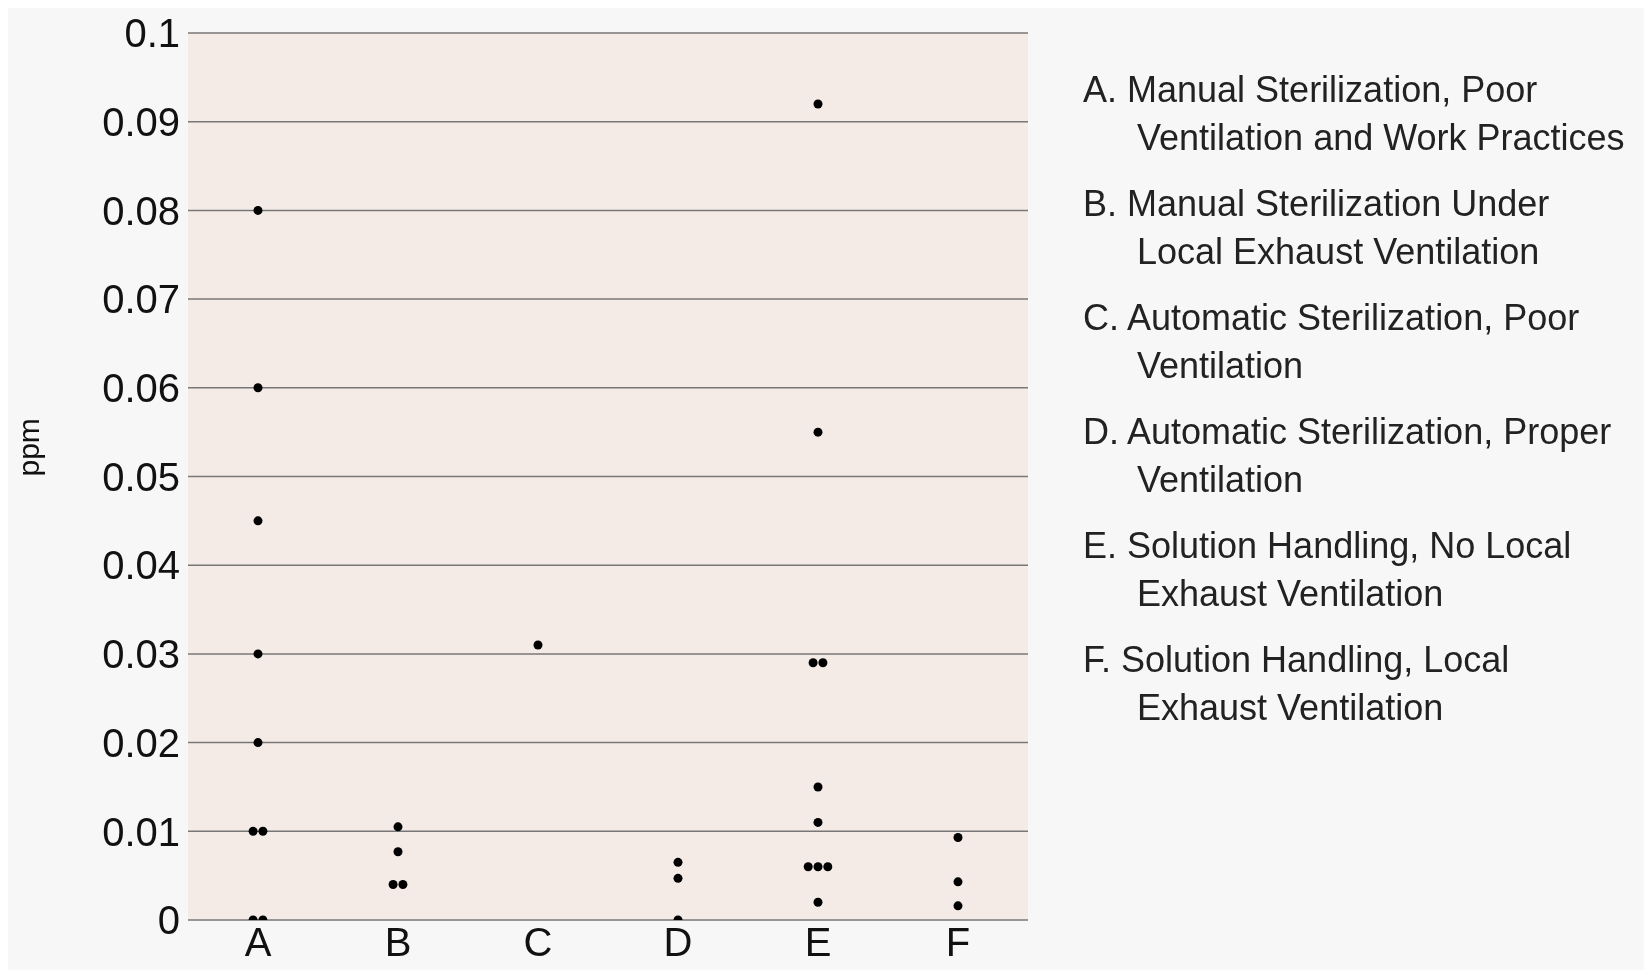  What do you see at coordinates (152, 33) in the screenshot?
I see `y-tick-label: 0.1` at bounding box center [152, 33].